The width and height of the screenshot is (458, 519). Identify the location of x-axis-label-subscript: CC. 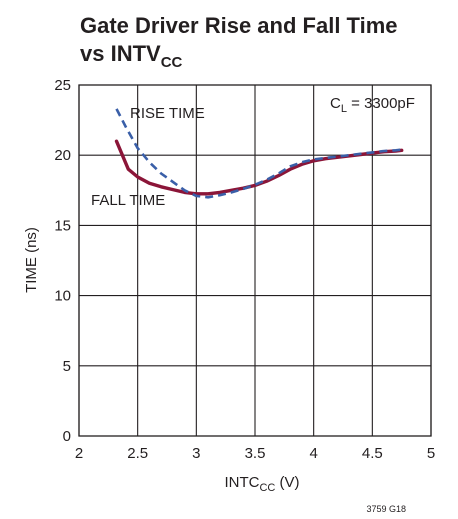
(267, 488).